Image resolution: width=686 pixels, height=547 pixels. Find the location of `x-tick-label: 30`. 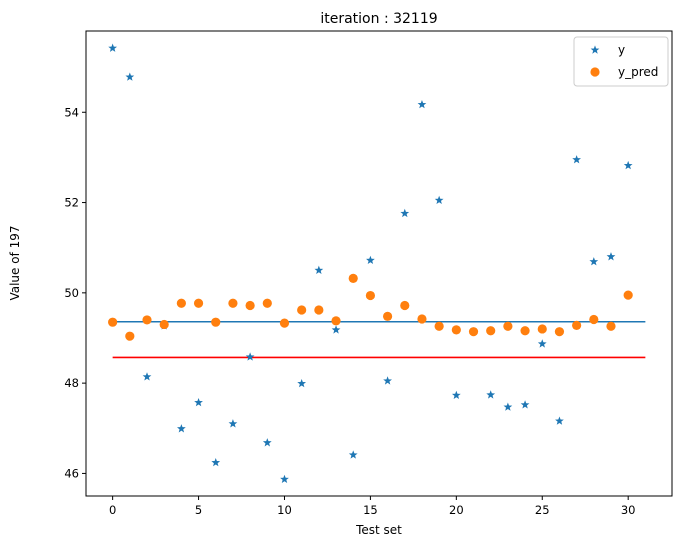

x-tick-label: 30 is located at coordinates (628, 510).